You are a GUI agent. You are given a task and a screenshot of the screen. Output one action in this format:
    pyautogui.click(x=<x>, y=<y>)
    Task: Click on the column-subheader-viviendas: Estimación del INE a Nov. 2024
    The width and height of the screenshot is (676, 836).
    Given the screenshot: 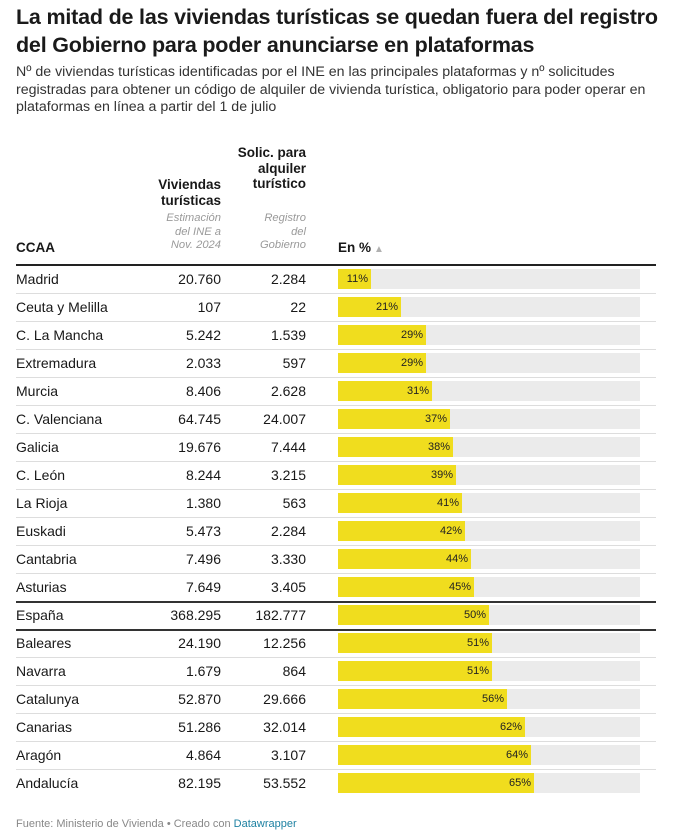 What is the action you would take?
    pyautogui.click(x=193, y=231)
    